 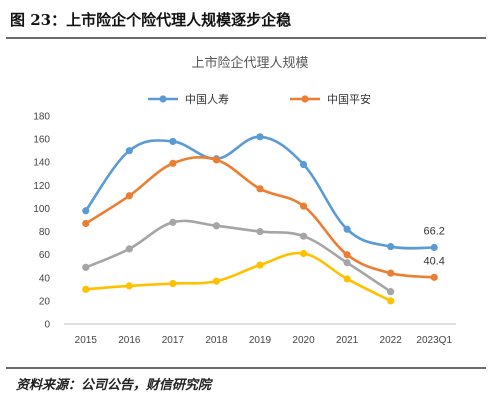 I want to click on y-tick-label: 180, so click(x=41, y=117).